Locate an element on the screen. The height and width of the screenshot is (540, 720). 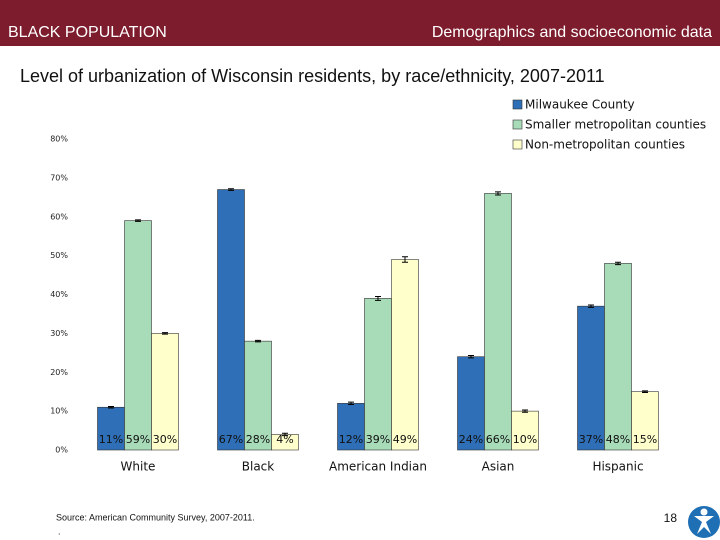
value-label: 37% is located at coordinates (591, 439).